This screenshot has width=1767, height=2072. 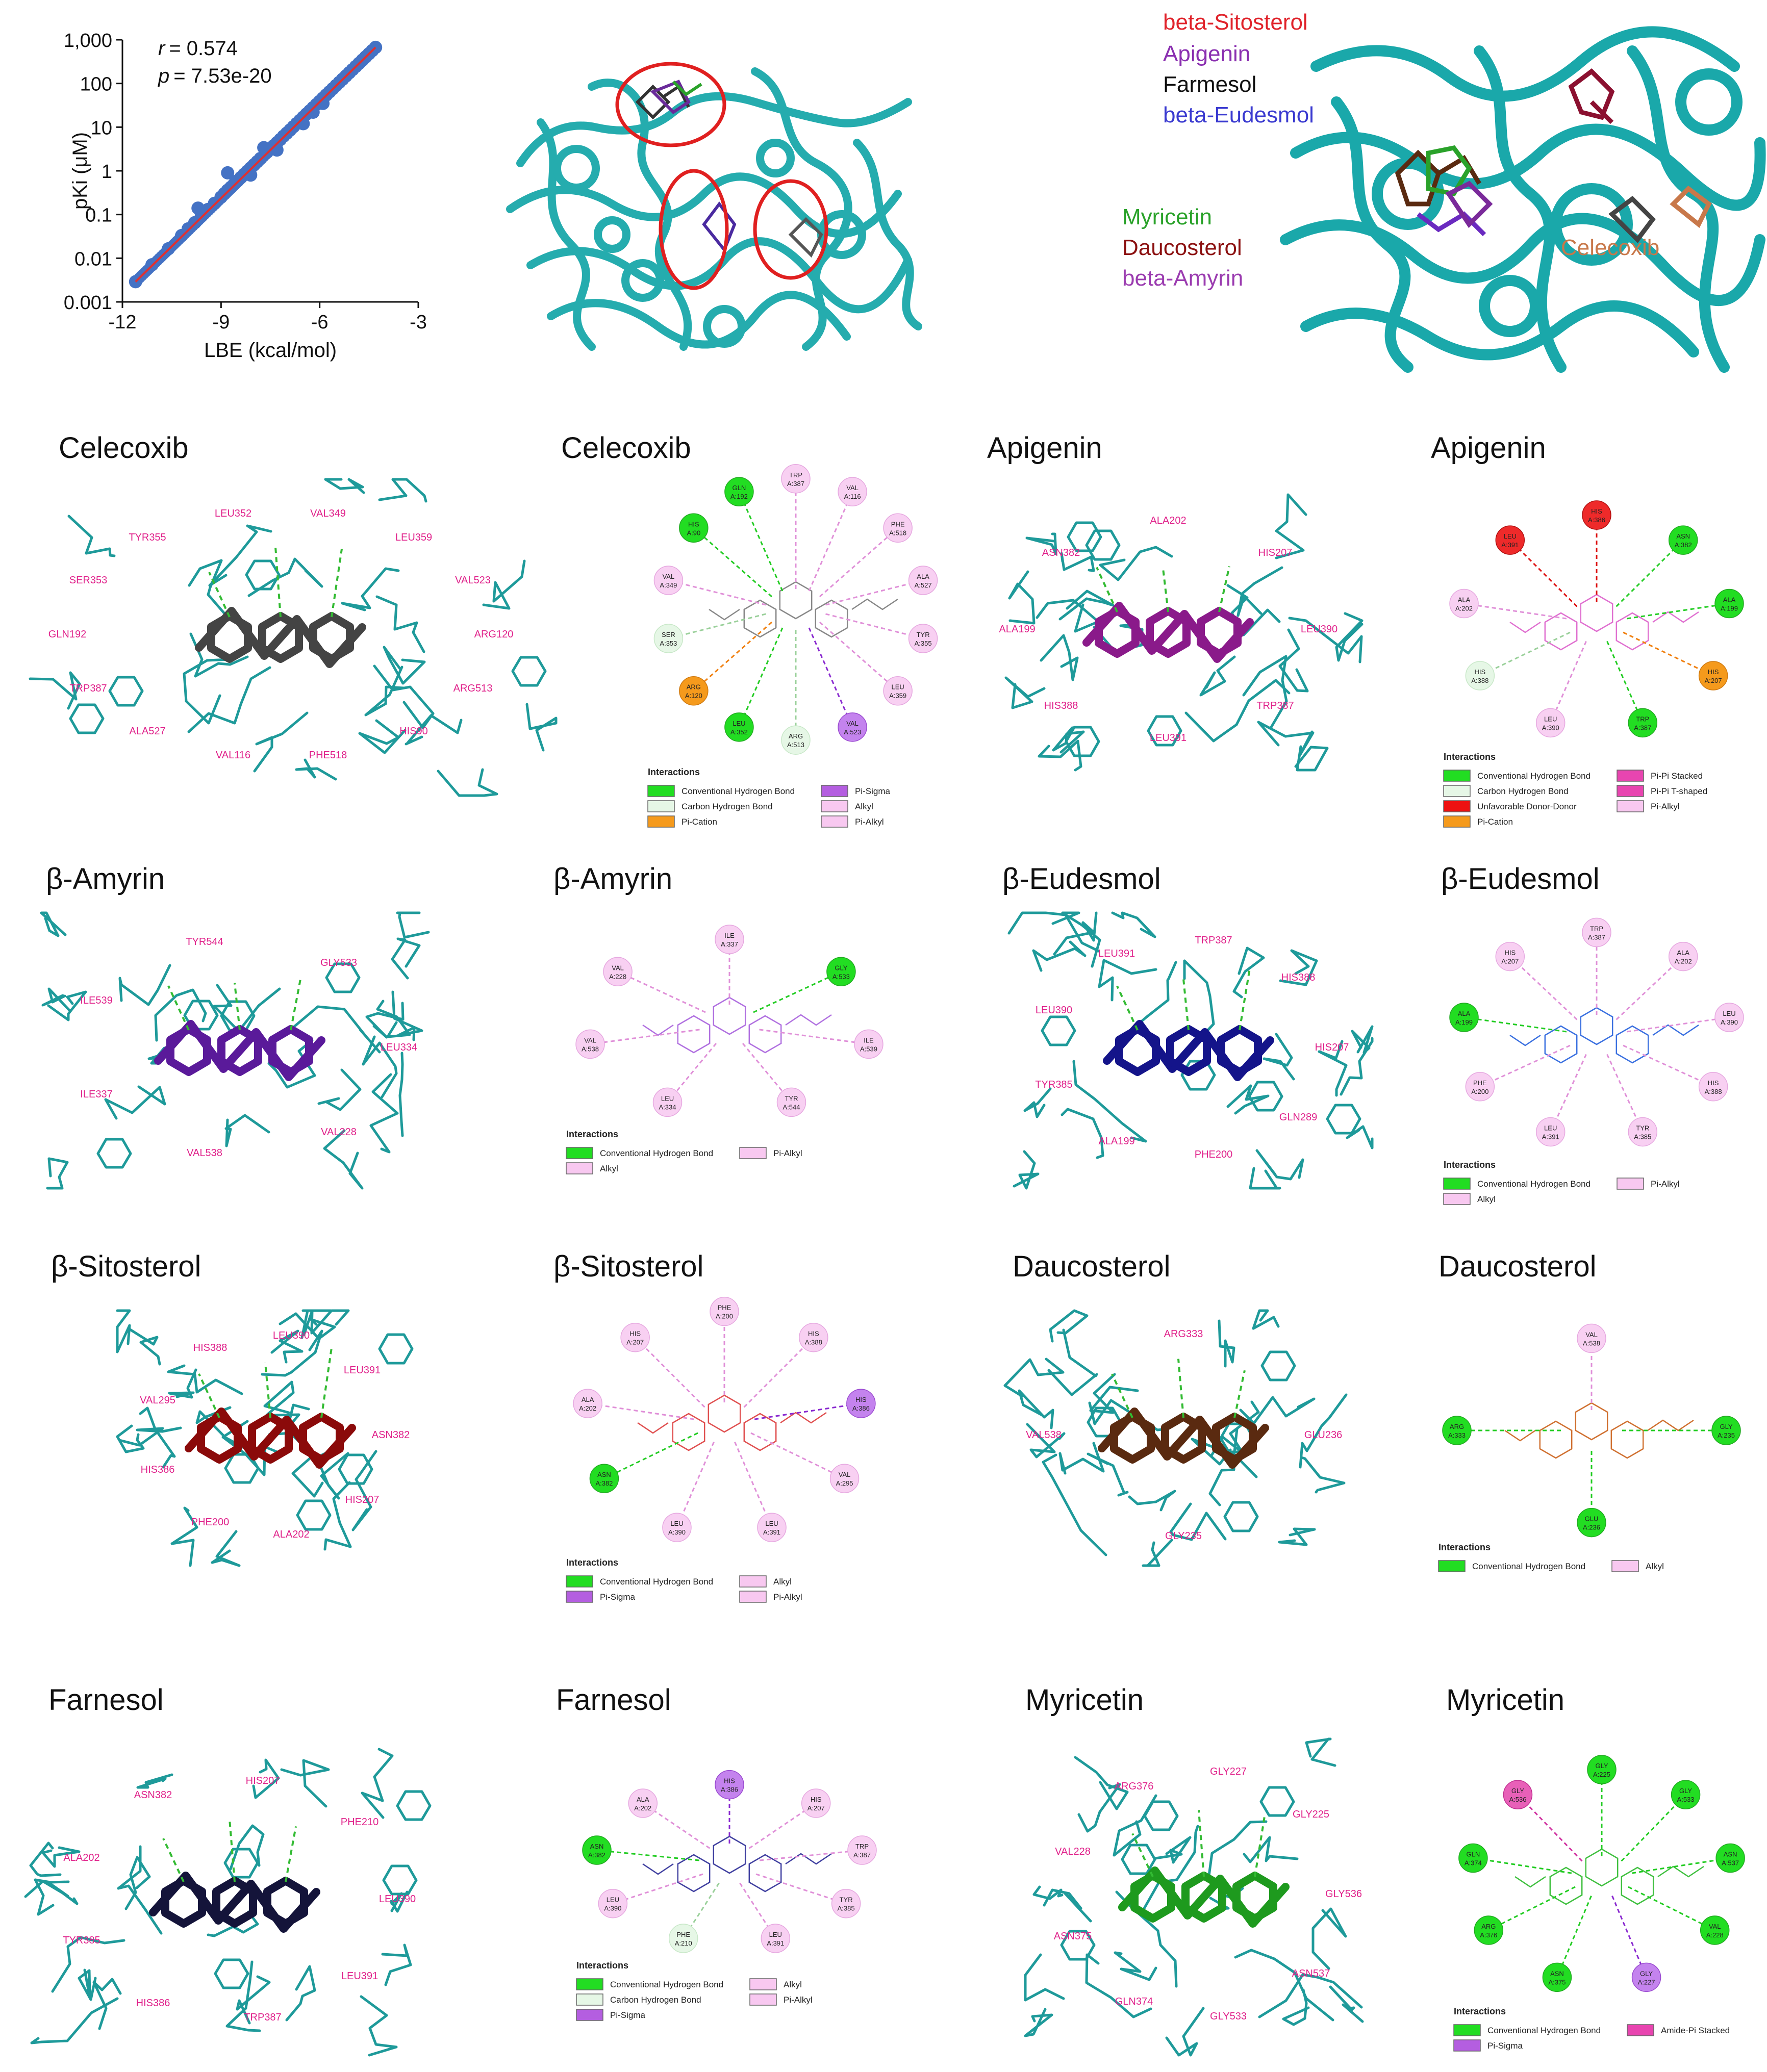 What do you see at coordinates (791, 229) in the screenshot?
I see `binding-site-circle-right` at bounding box center [791, 229].